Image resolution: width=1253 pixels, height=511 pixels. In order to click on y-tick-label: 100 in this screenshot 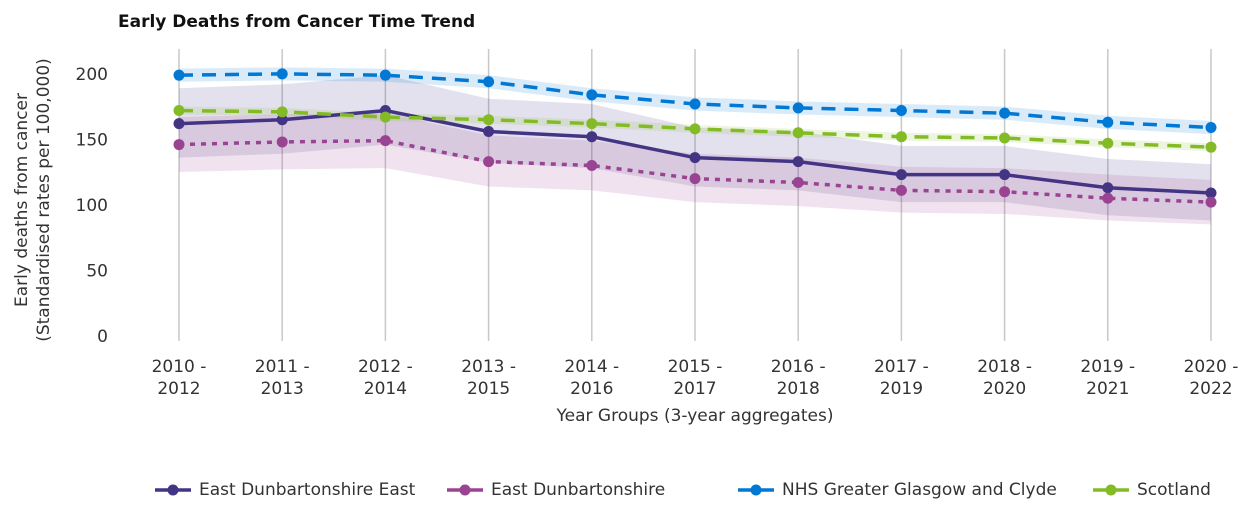, I will do `click(92, 206)`.